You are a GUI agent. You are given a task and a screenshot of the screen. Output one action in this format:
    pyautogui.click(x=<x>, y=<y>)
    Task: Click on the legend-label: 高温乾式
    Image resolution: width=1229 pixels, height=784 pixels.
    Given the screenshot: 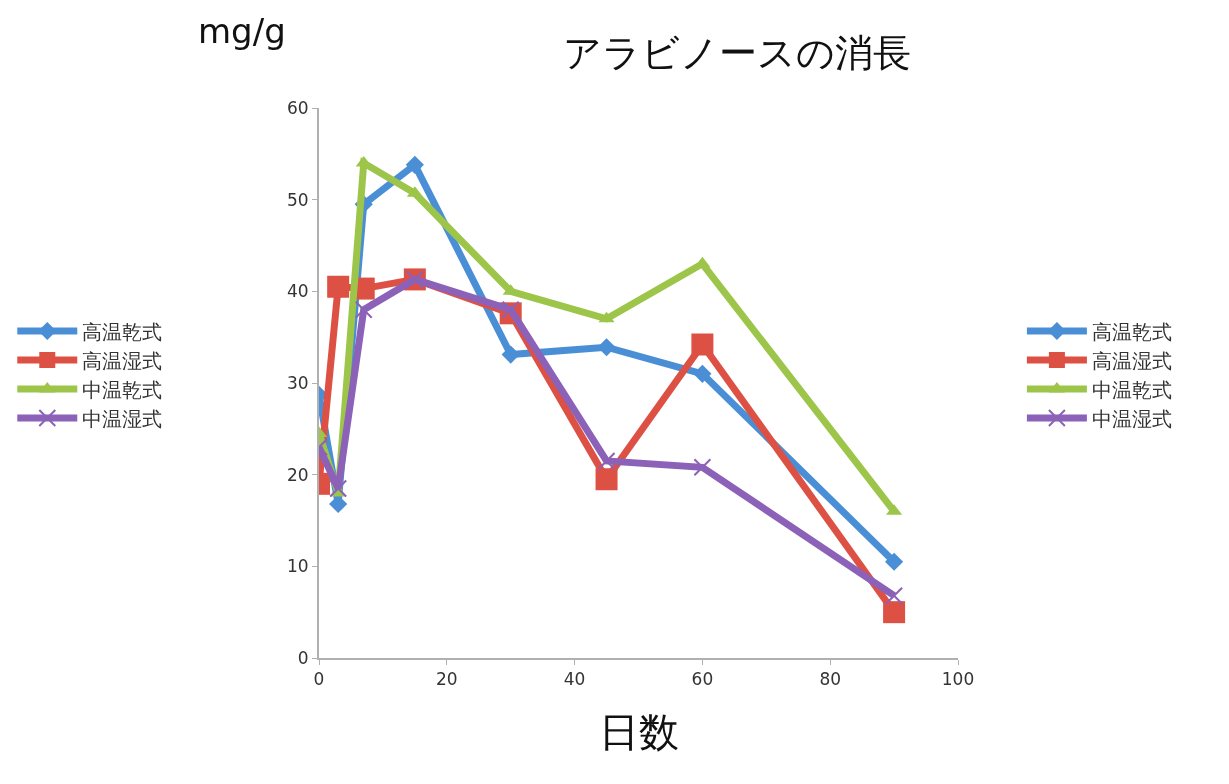 What is the action you would take?
    pyautogui.click(x=122, y=331)
    